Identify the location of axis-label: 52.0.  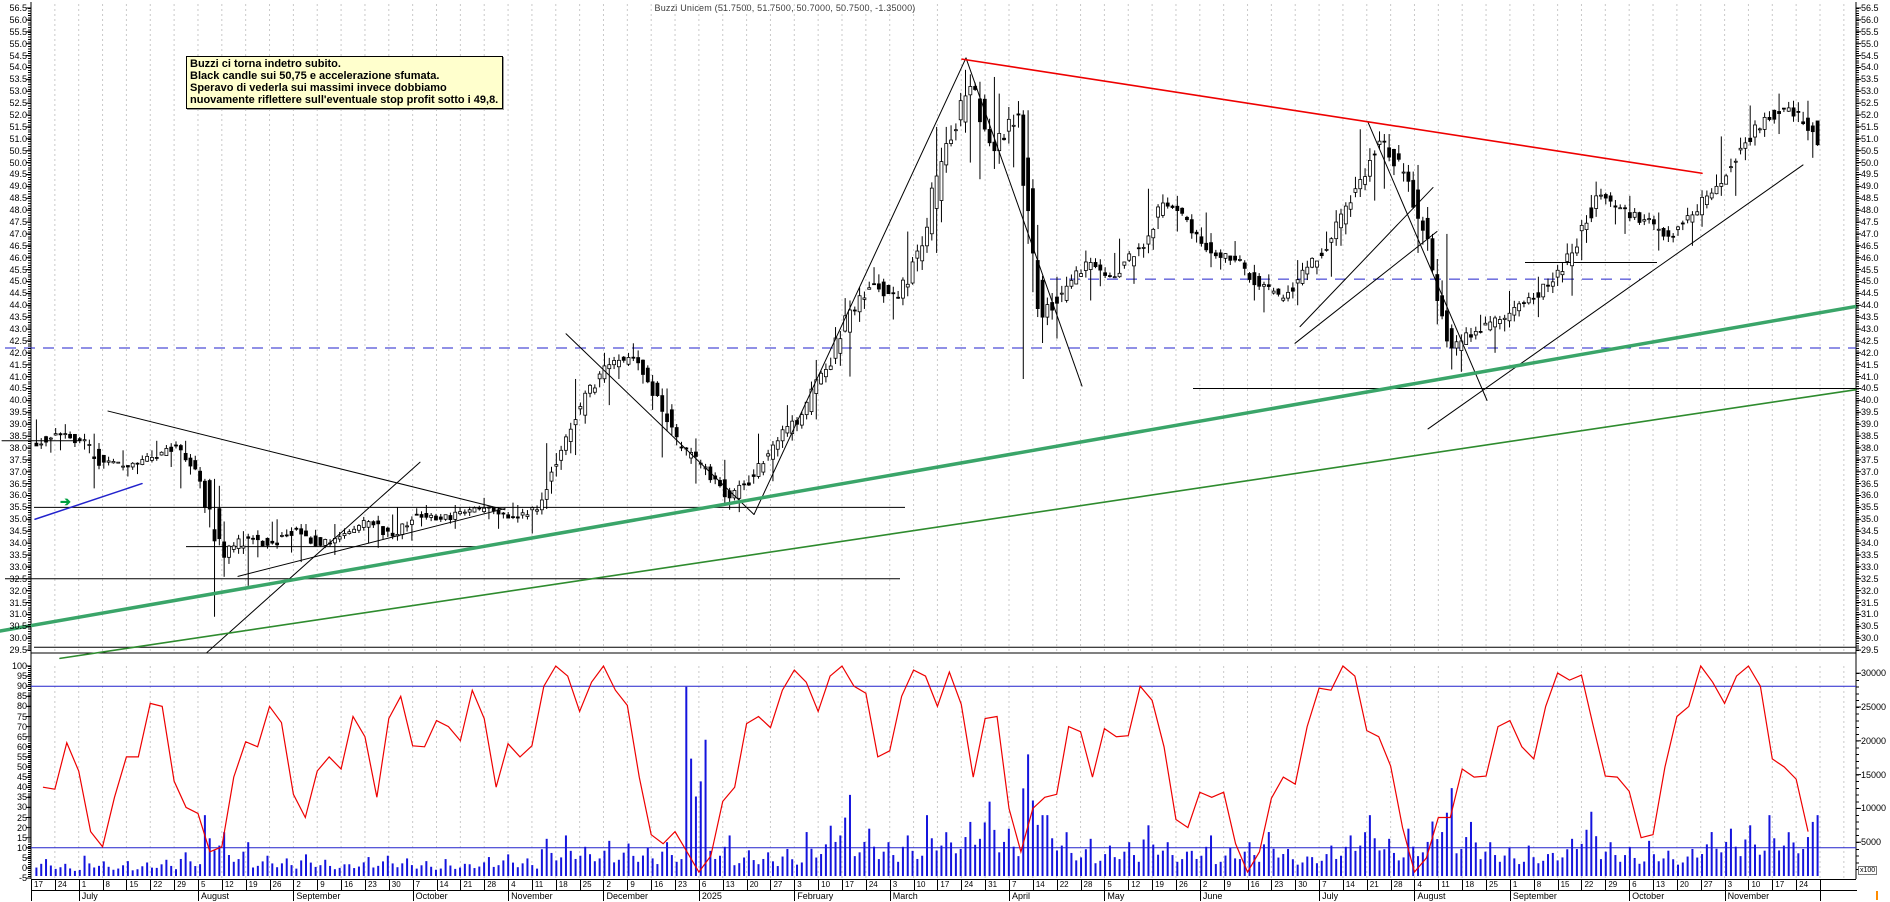
(18, 115).